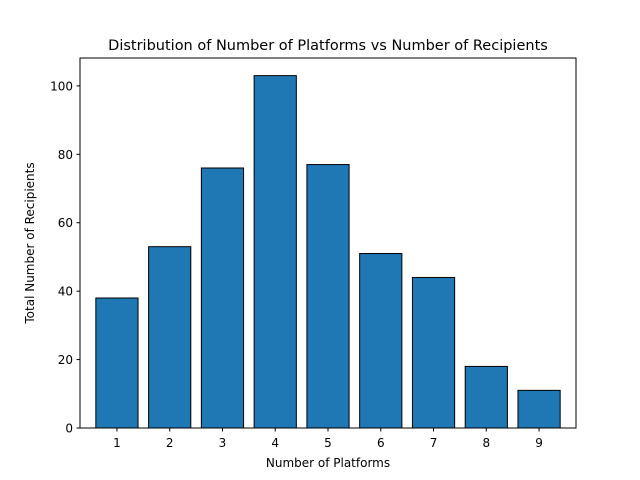  What do you see at coordinates (69, 429) in the screenshot?
I see `y-tick-label: 0` at bounding box center [69, 429].